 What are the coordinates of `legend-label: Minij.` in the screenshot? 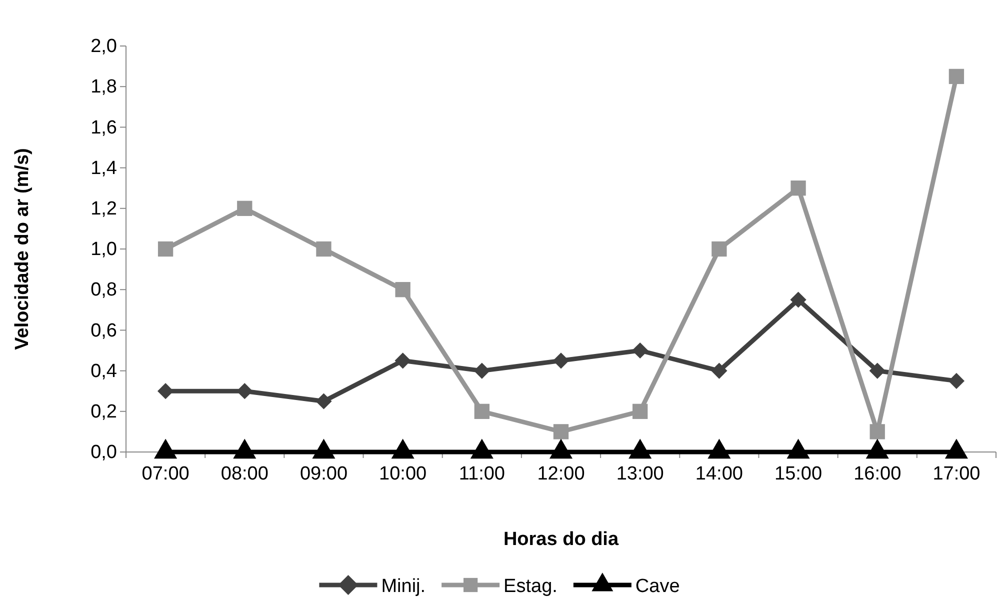 It's located at (403, 586).